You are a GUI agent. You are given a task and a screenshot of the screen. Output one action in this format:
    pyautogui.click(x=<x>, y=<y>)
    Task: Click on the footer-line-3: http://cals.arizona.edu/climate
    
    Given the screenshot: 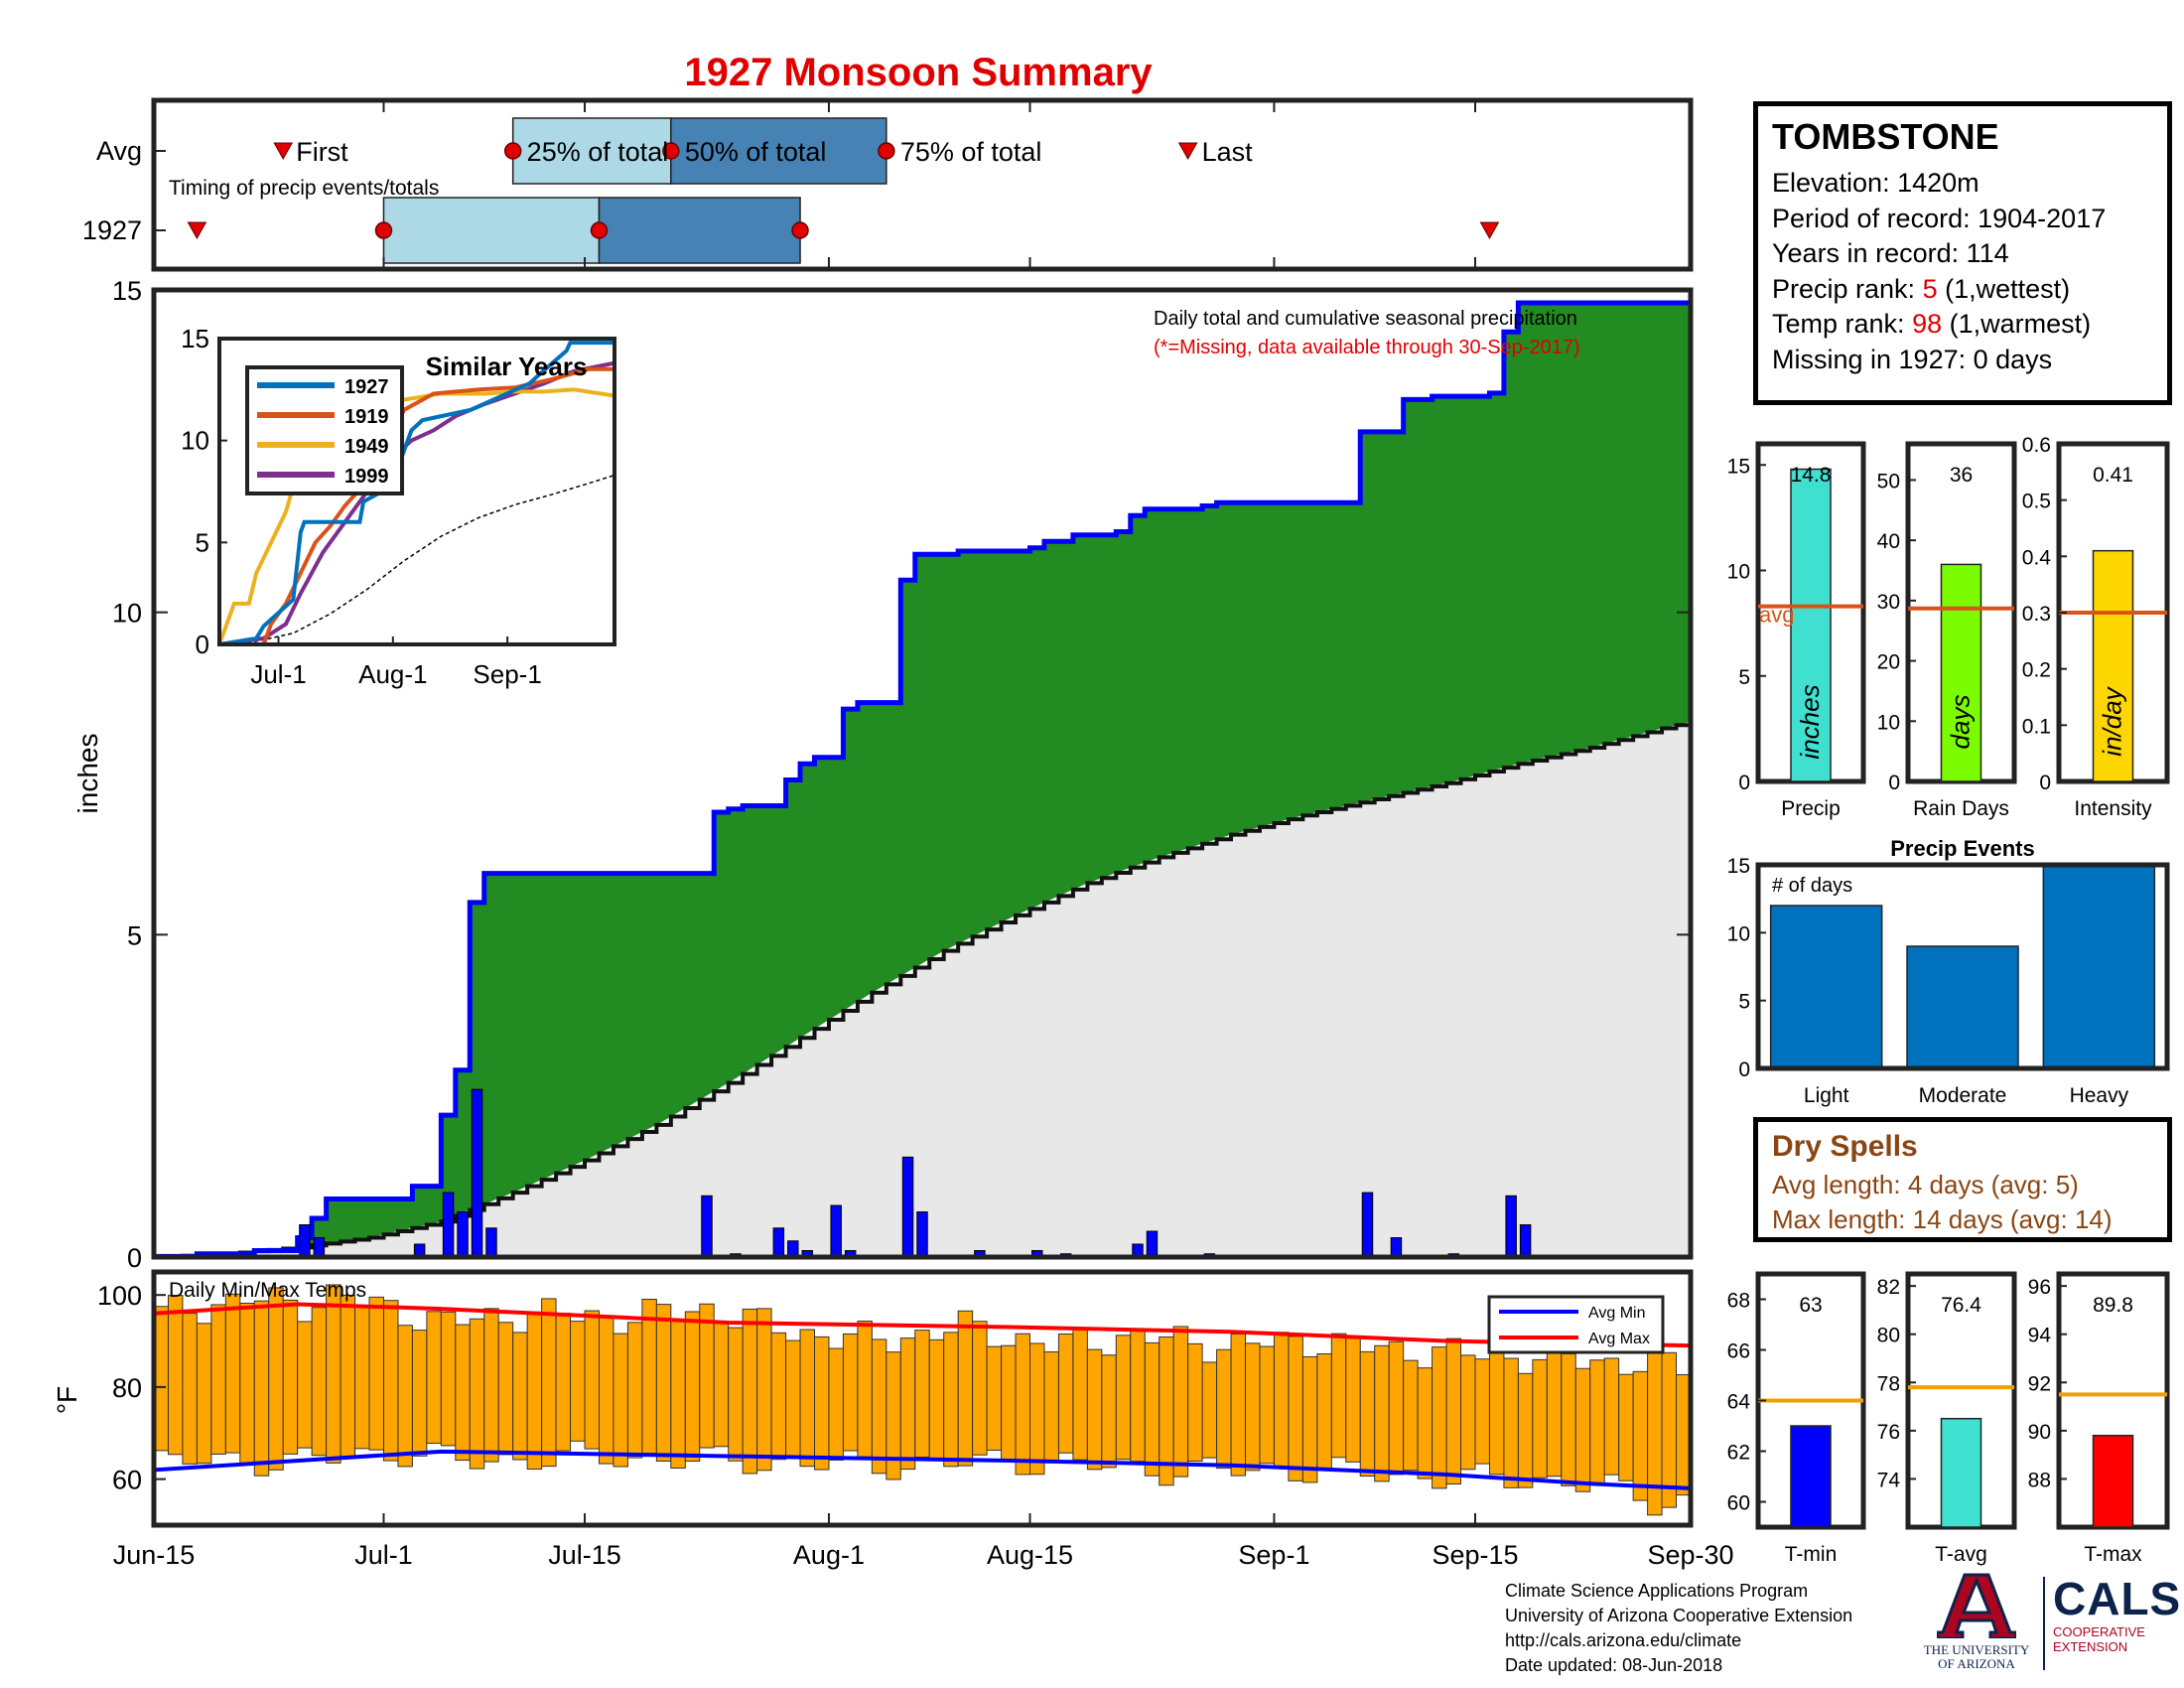 What is the action you would take?
    pyautogui.click(x=1623, y=1640)
    